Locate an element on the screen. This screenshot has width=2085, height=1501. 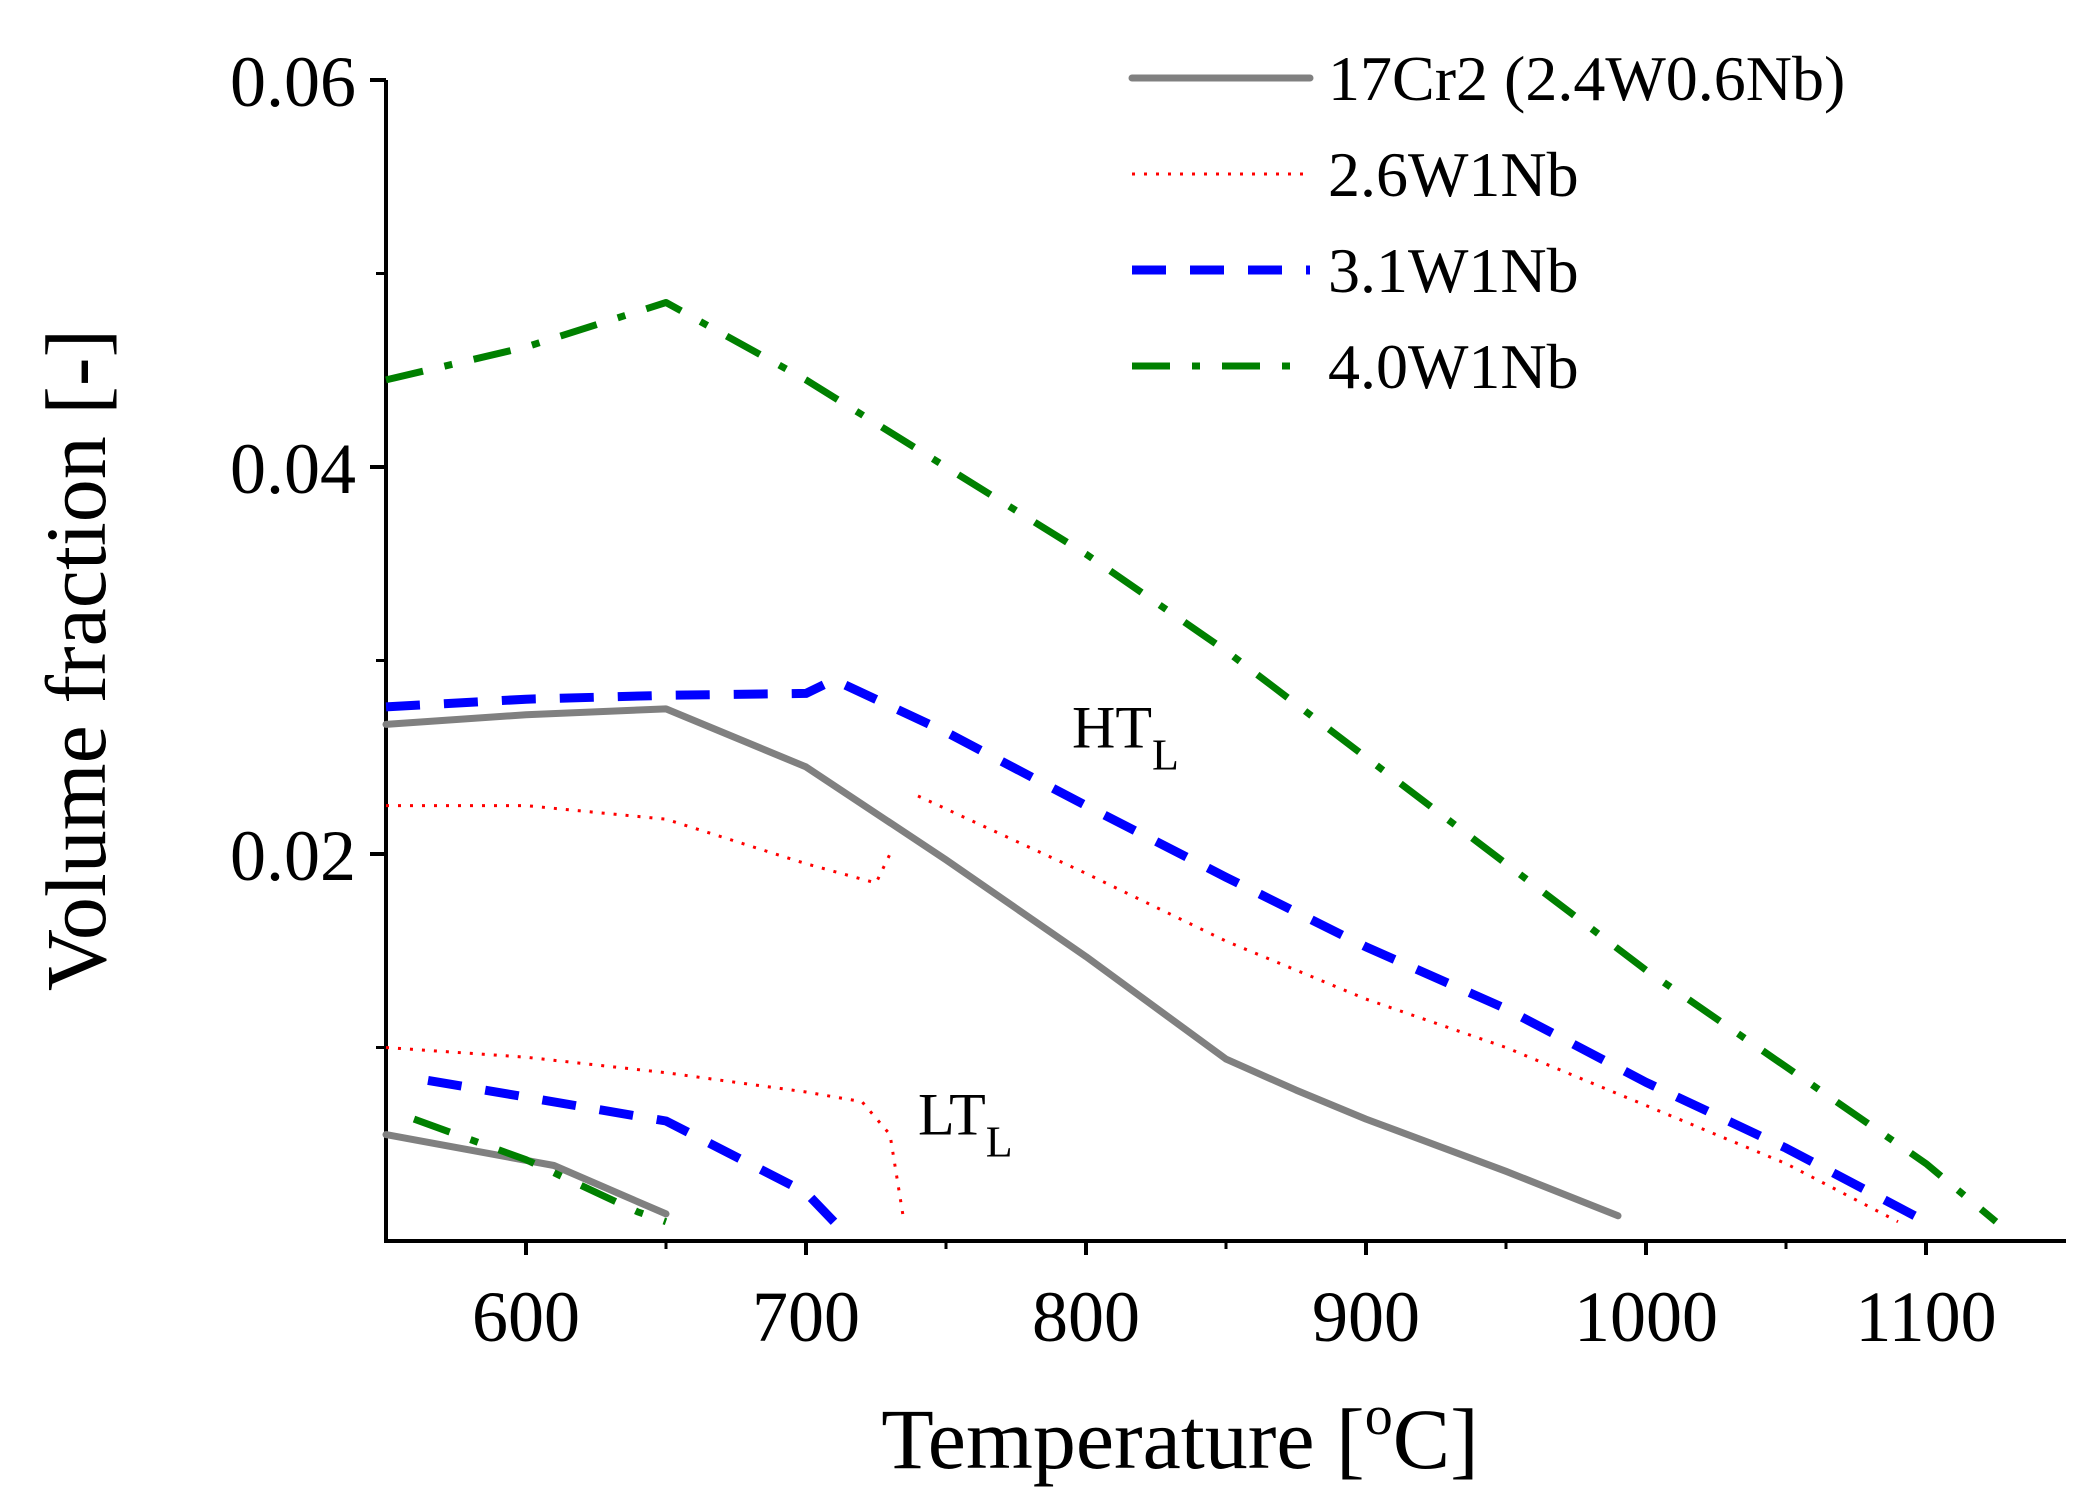
x-axis-title-post: C] is located at coordinates (1436, 1439).